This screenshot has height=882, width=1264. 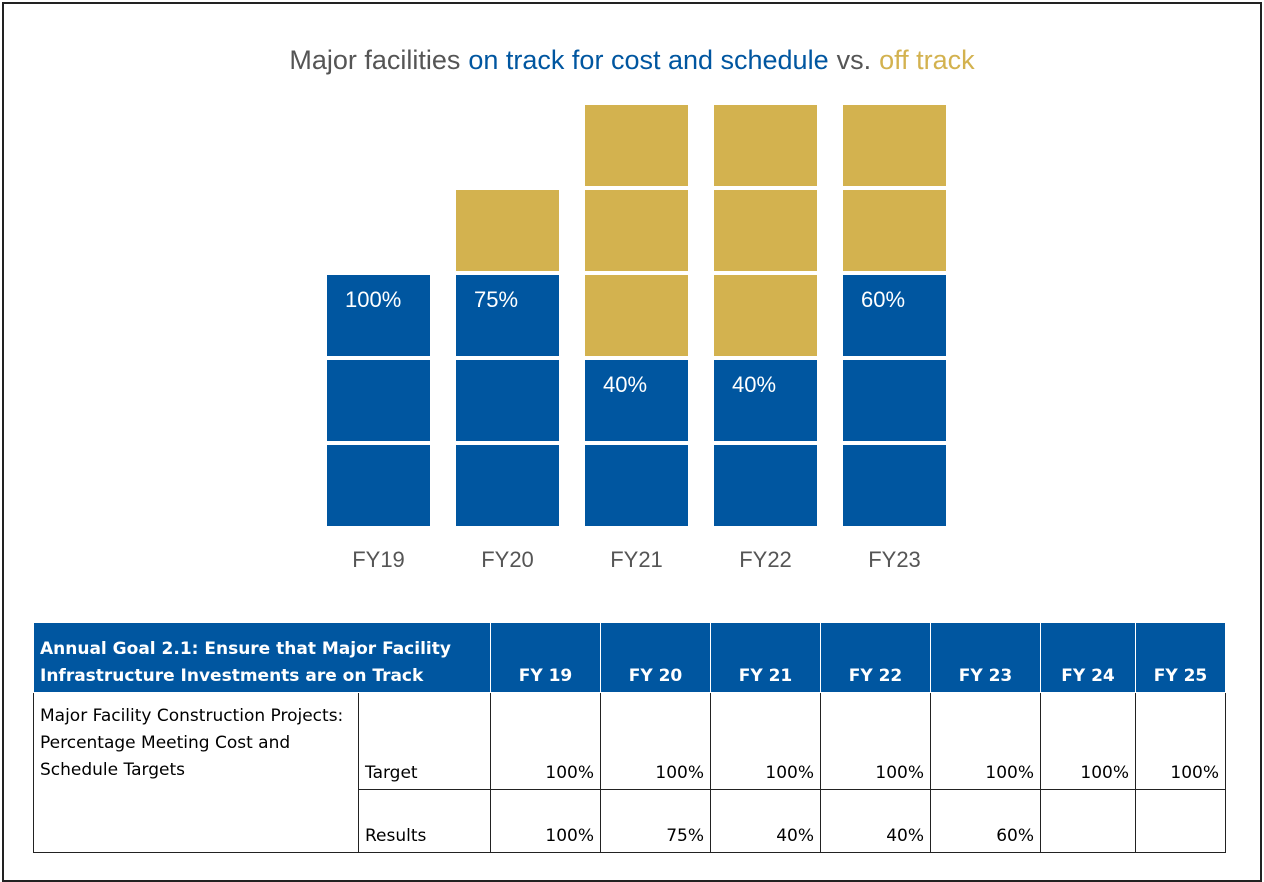 I want to click on legend-entry: on track for cost and schedule, so click(x=648, y=60).